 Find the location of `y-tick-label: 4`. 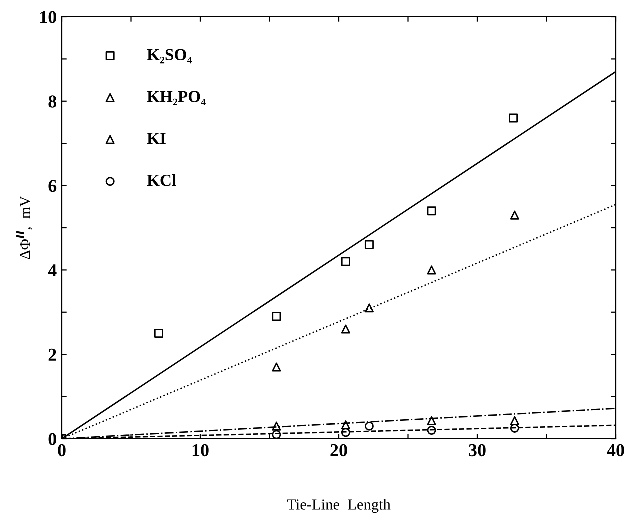

y-tick-label: 4 is located at coordinates (52, 270).